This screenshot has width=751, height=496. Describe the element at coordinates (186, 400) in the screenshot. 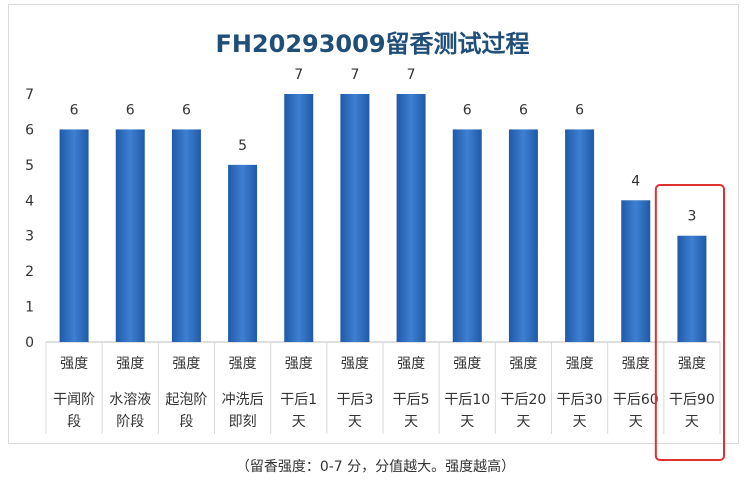

I see `category-label: 起泡阶` at that location.